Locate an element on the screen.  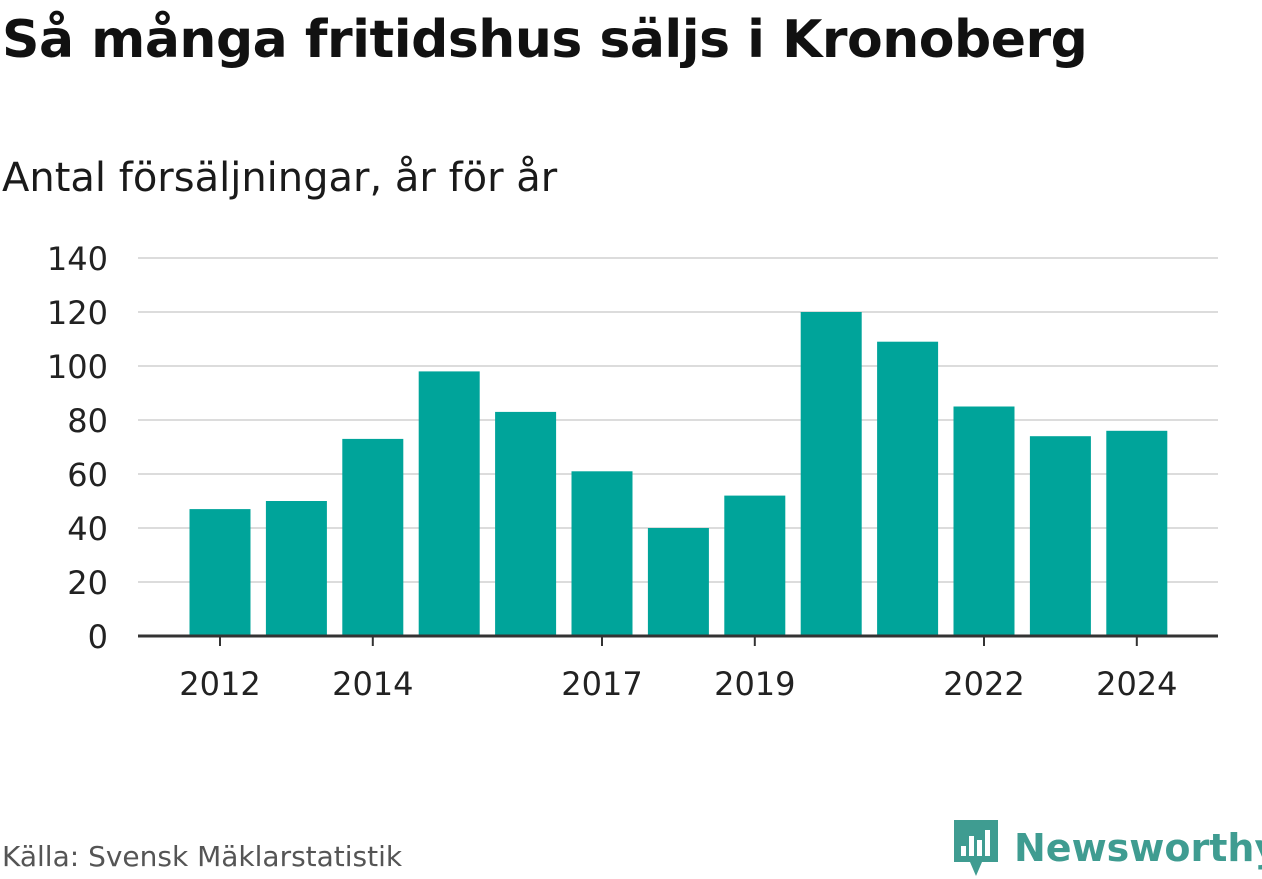
bar-2012 is located at coordinates (220, 572).